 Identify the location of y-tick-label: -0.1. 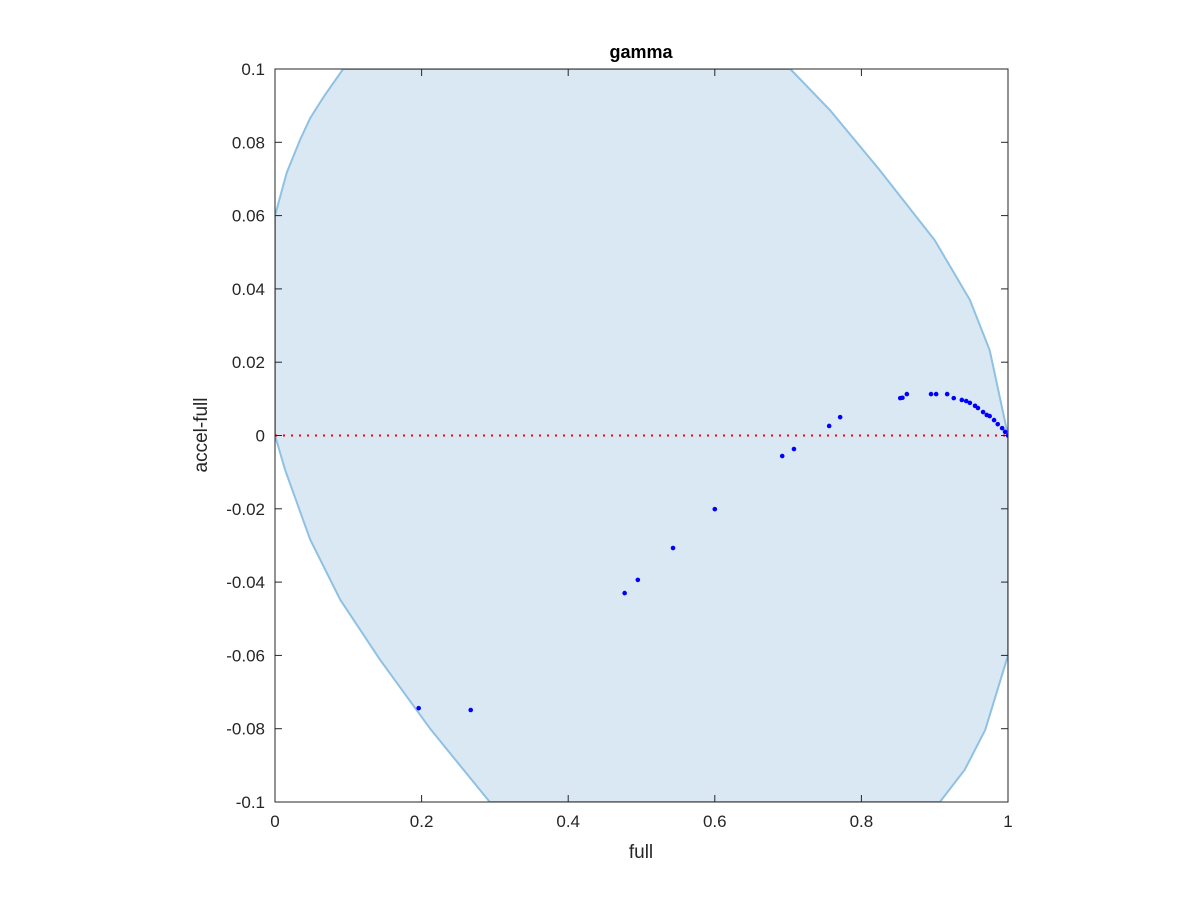
(250, 802).